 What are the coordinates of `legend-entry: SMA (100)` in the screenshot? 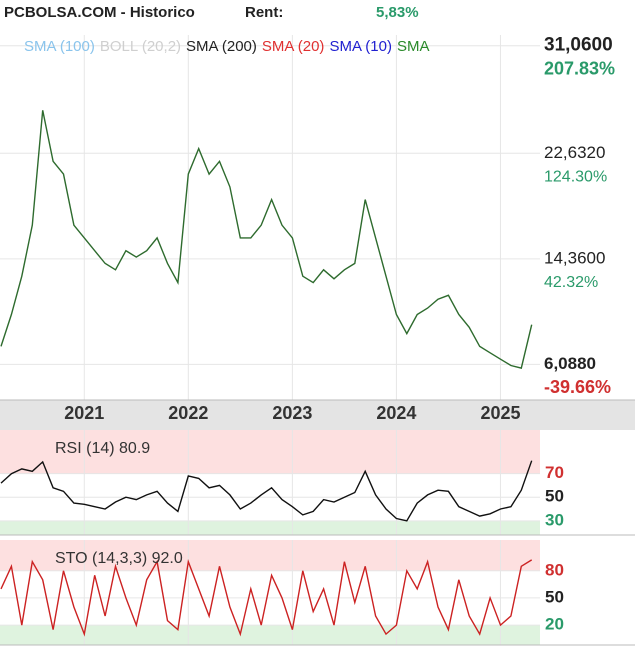 It's located at (59, 46).